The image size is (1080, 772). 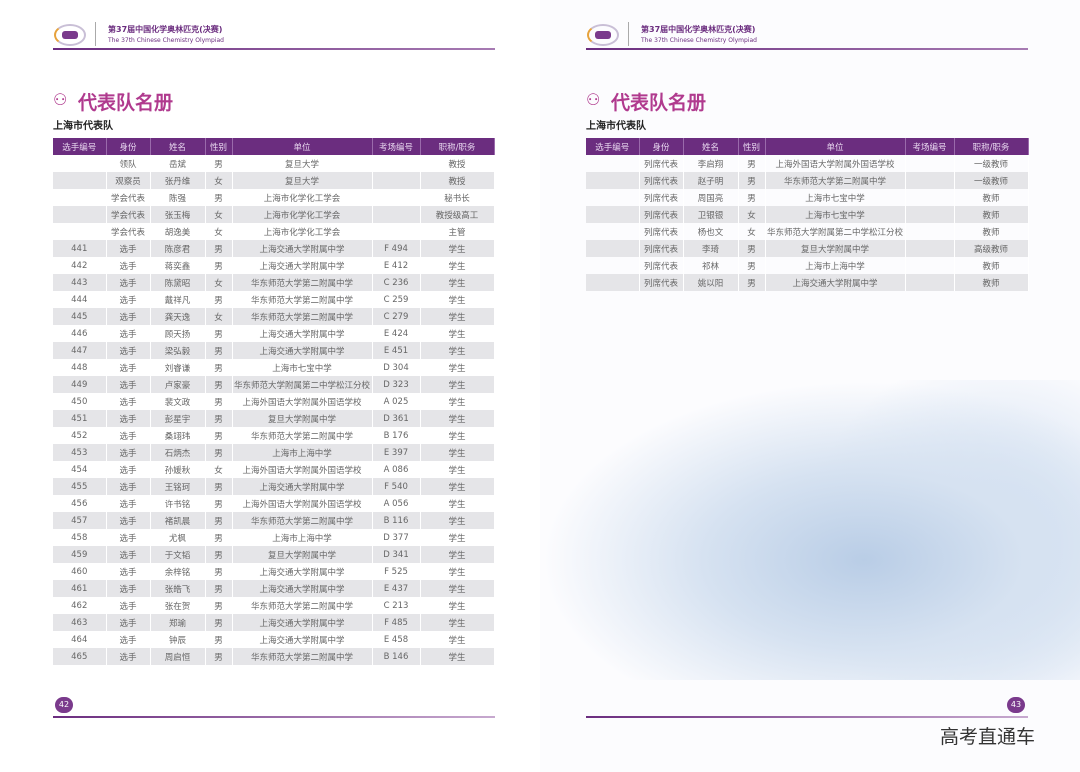 What do you see at coordinates (178, 401) in the screenshot?
I see `table-cell: 裴文政` at bounding box center [178, 401].